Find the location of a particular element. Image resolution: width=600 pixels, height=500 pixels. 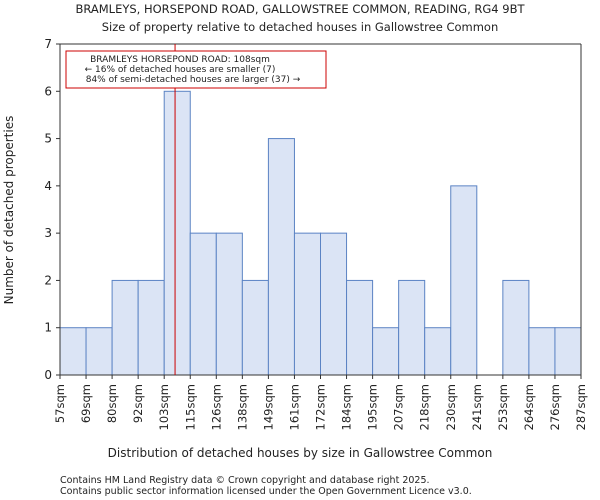

bar-195sqm is located at coordinates (386, 351).